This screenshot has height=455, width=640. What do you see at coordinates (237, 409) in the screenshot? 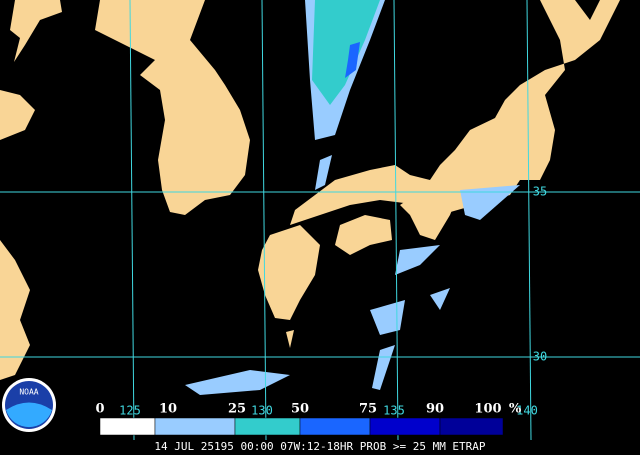
I see `legend-label: 25` at bounding box center [237, 409].